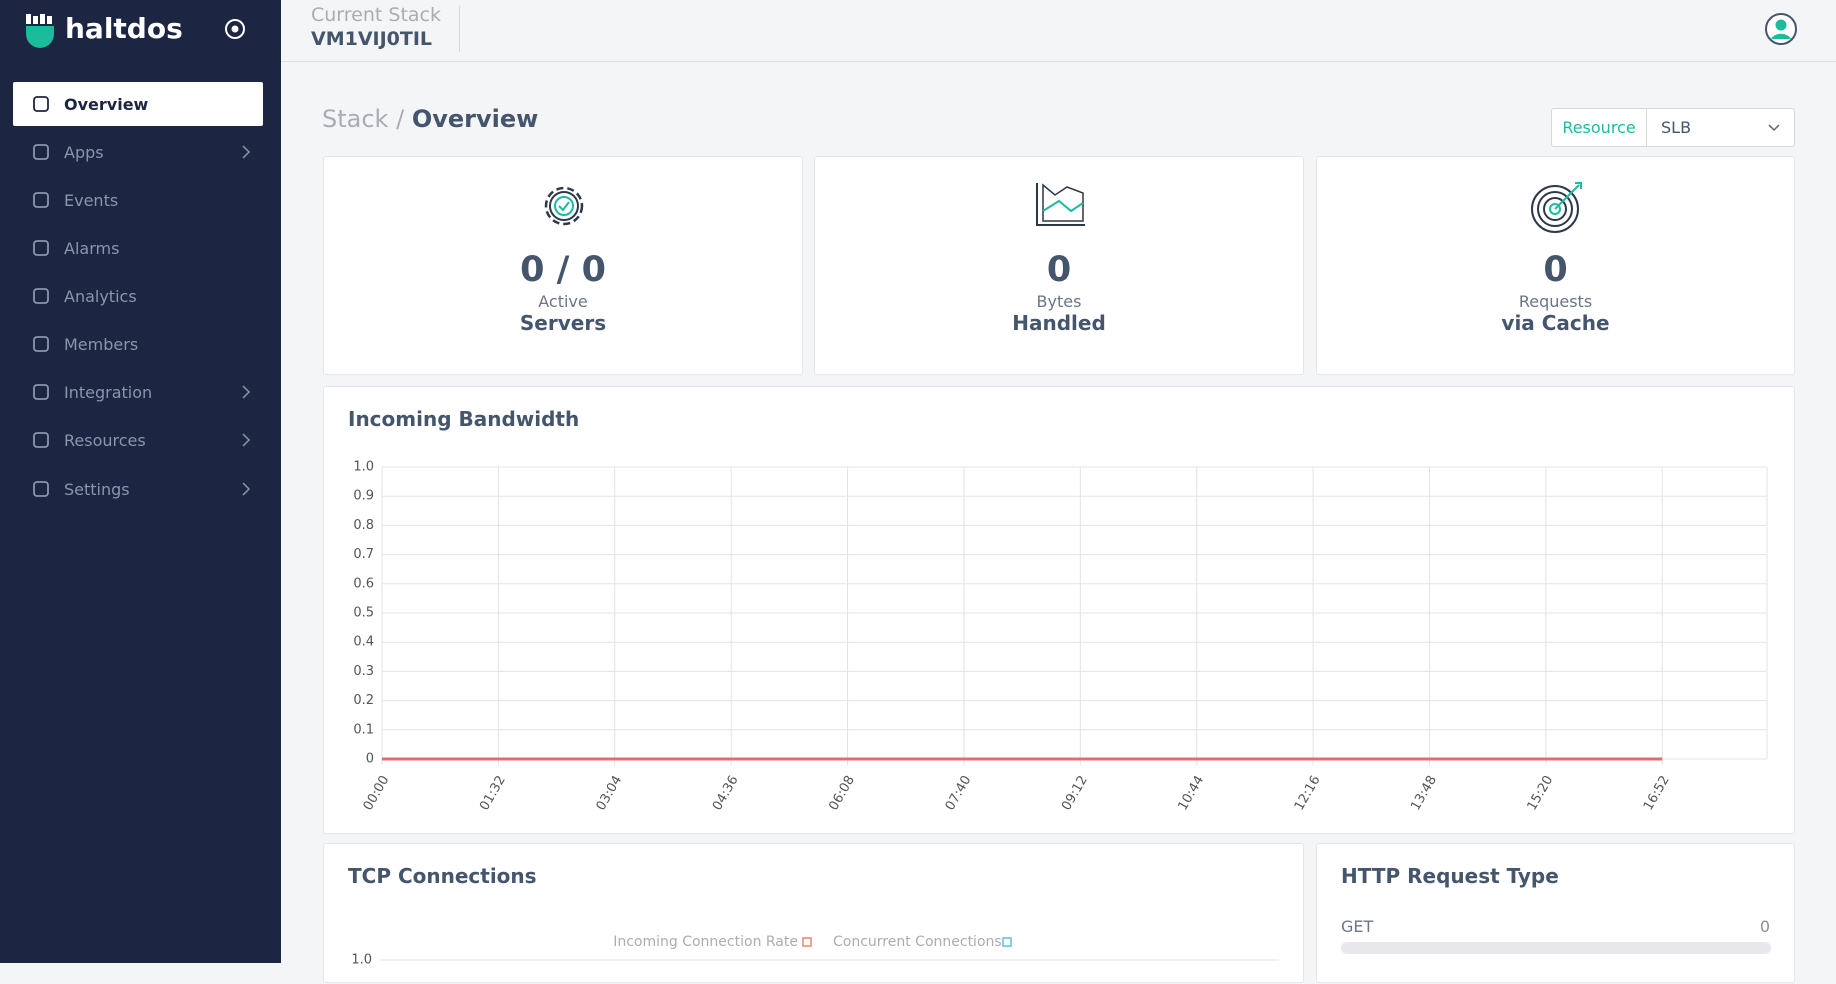 This screenshot has height=984, width=1836. I want to click on stat-label: Active, so click(563, 301).